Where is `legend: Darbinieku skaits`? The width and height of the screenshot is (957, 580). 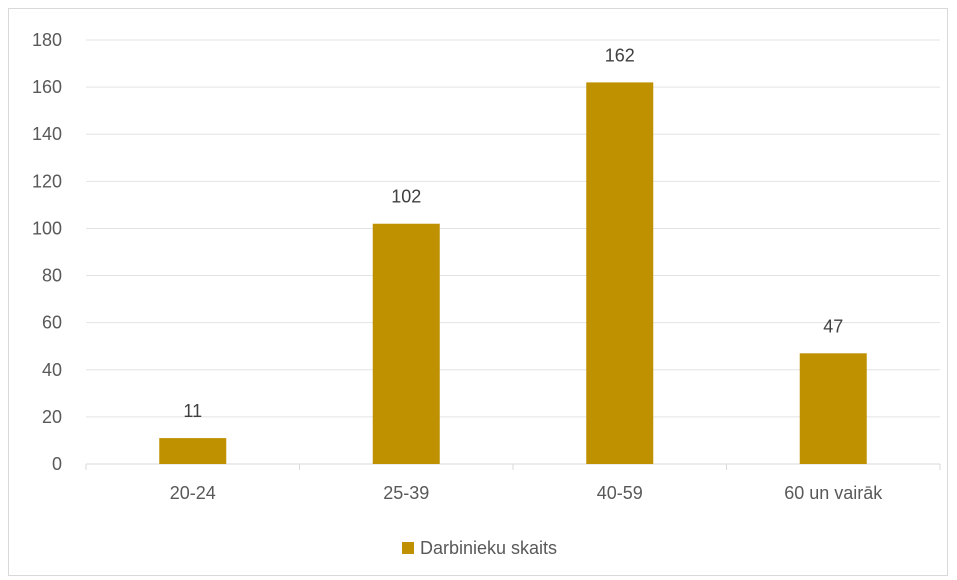
legend: Darbinieku skaits is located at coordinates (479, 548).